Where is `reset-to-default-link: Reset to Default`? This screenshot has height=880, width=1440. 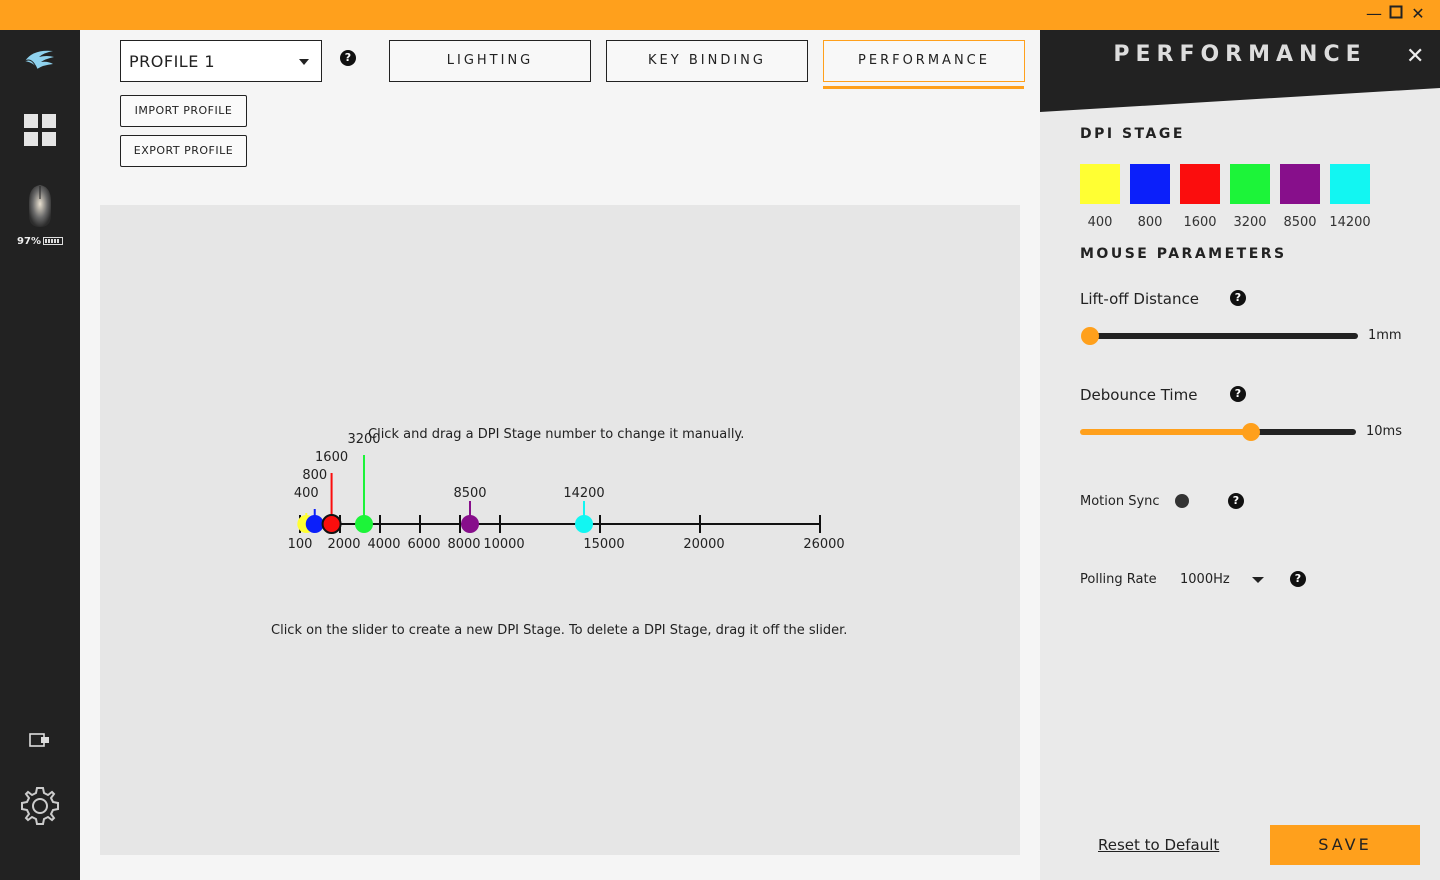 reset-to-default-link: Reset to Default is located at coordinates (1159, 845).